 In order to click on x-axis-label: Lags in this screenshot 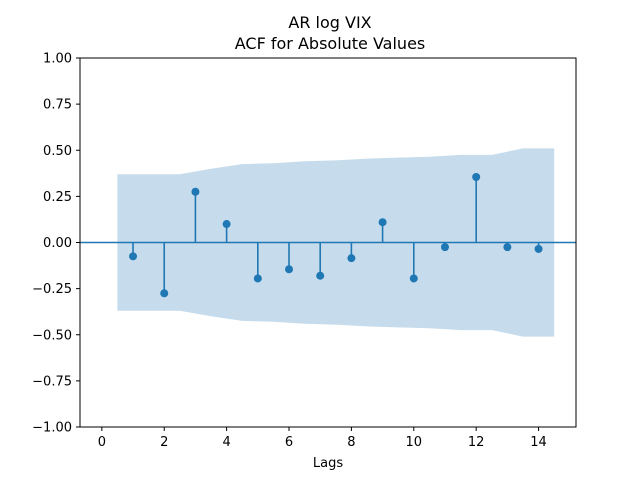, I will do `click(328, 463)`.